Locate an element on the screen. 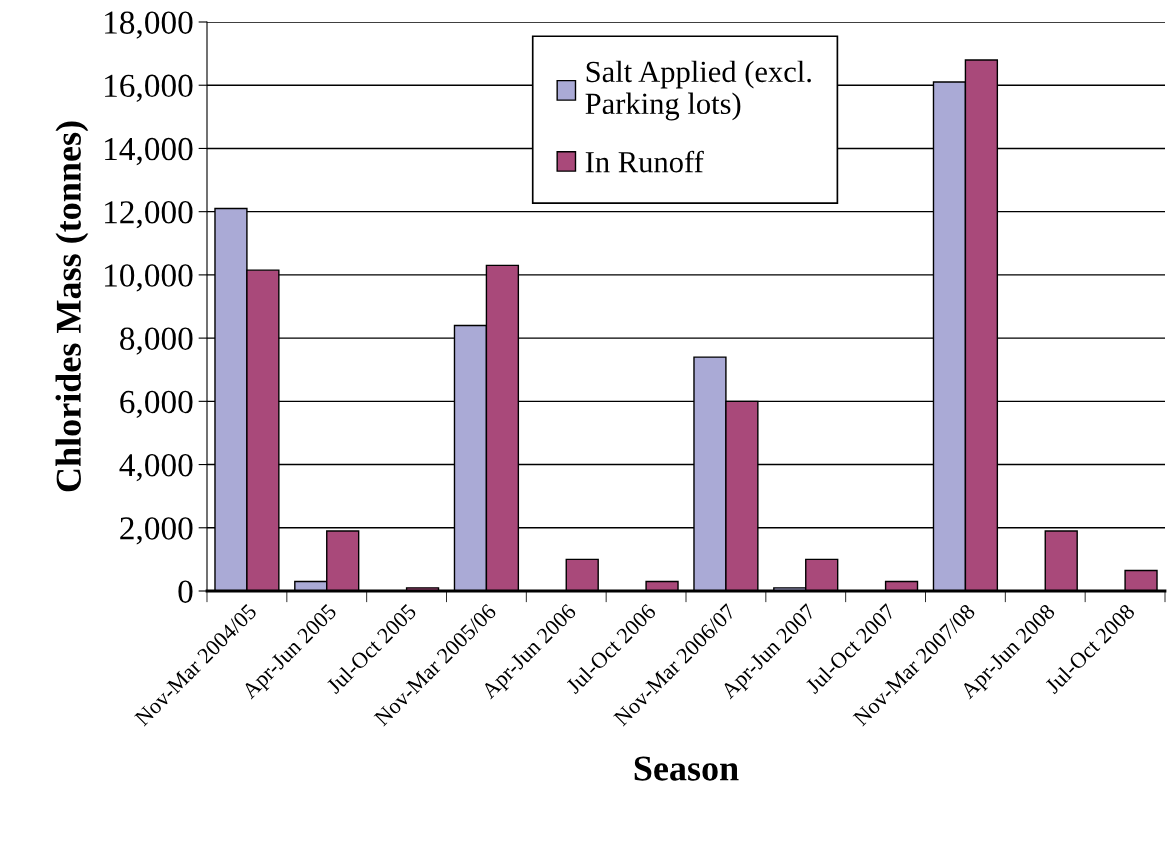 This screenshot has height=863, width=1171. y-tick-label: 8,000 is located at coordinates (156, 341).